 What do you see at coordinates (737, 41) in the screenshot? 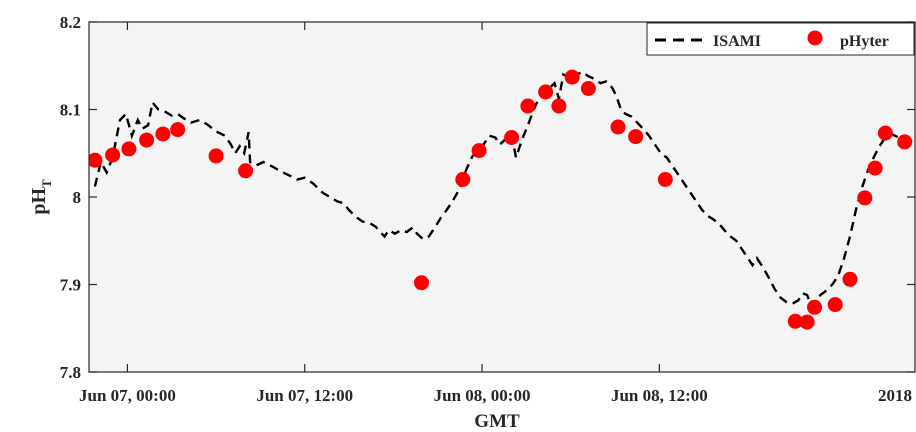
I see `legend-isami-label: ISAMI` at bounding box center [737, 41].